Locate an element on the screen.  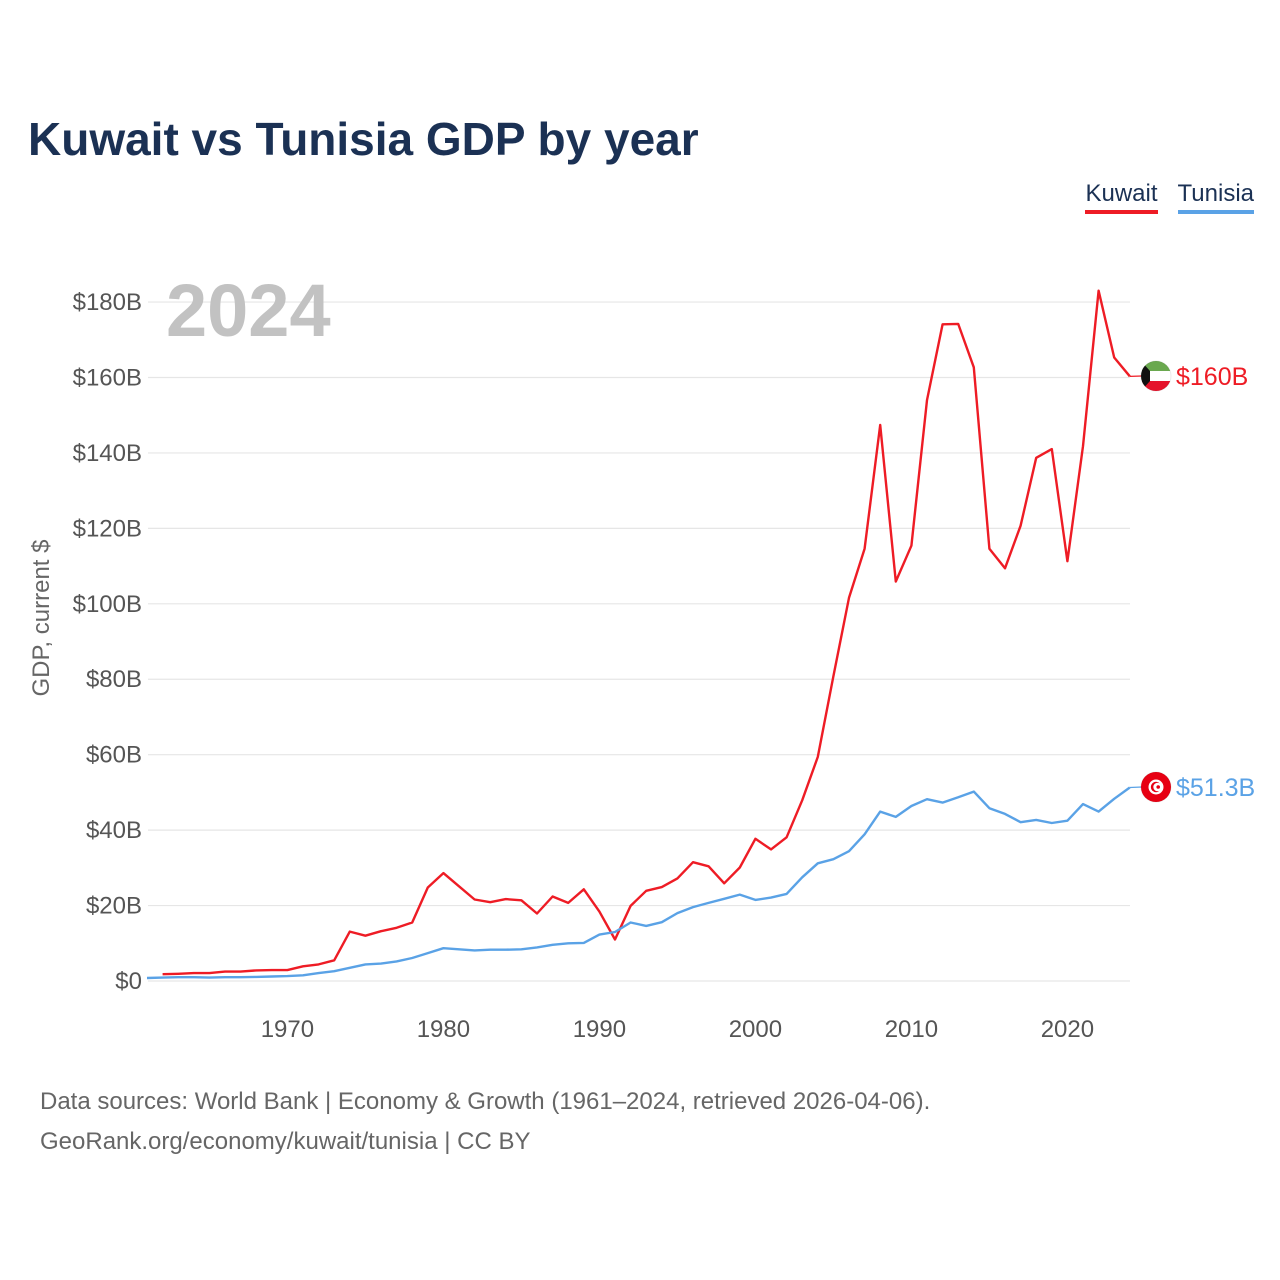
y-tick-label: $120B is located at coordinates (107, 528).